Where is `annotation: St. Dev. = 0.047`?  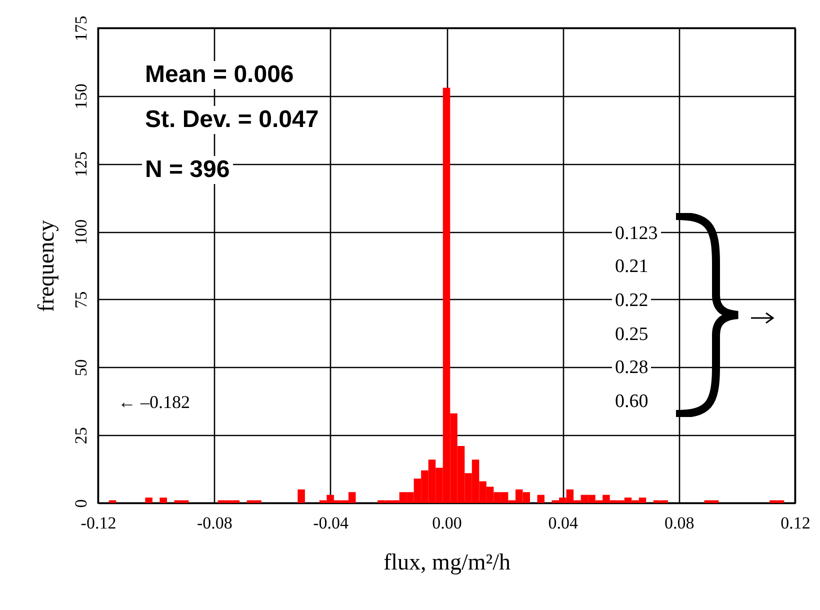 annotation: St. Dev. = 0.047 is located at coordinates (232, 120).